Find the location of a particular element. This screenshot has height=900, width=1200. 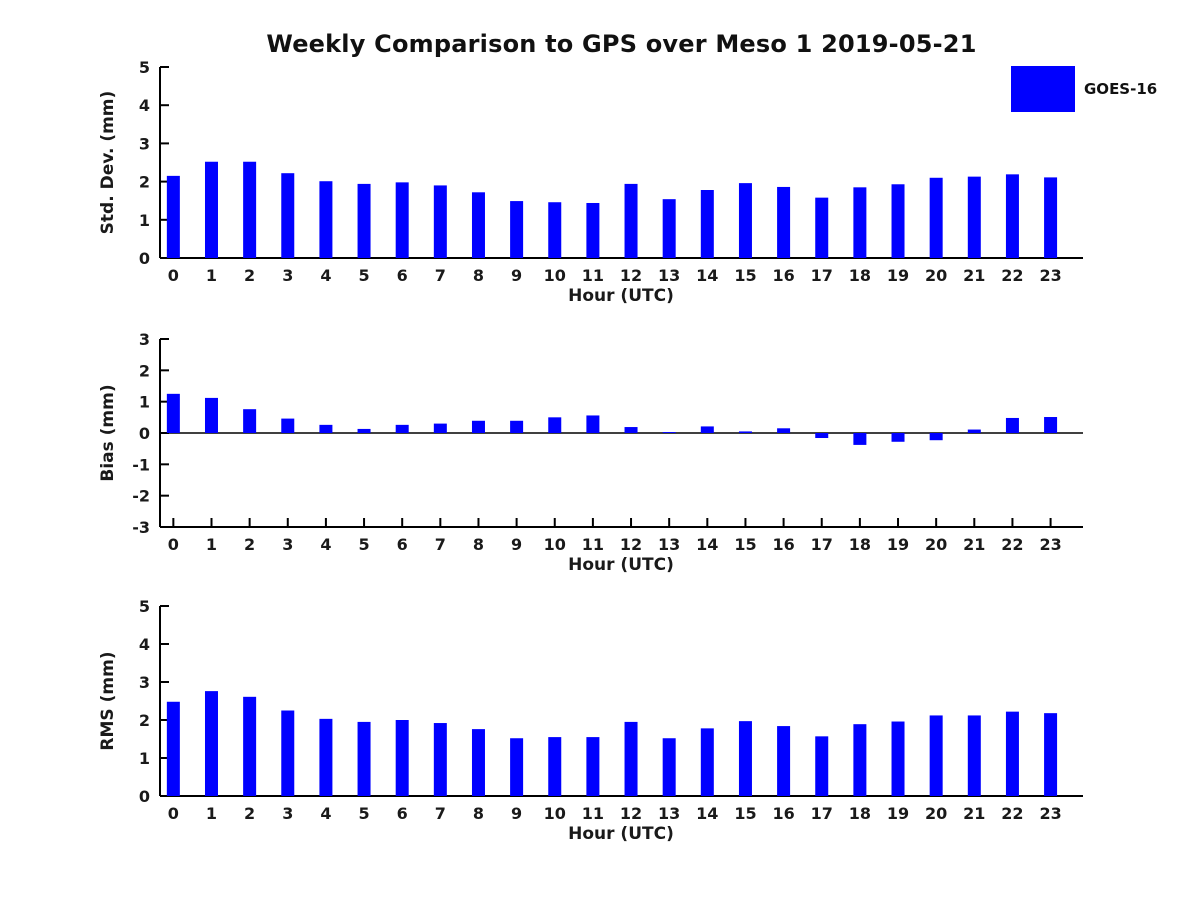

bar-bias-h11 is located at coordinates (593, 424).